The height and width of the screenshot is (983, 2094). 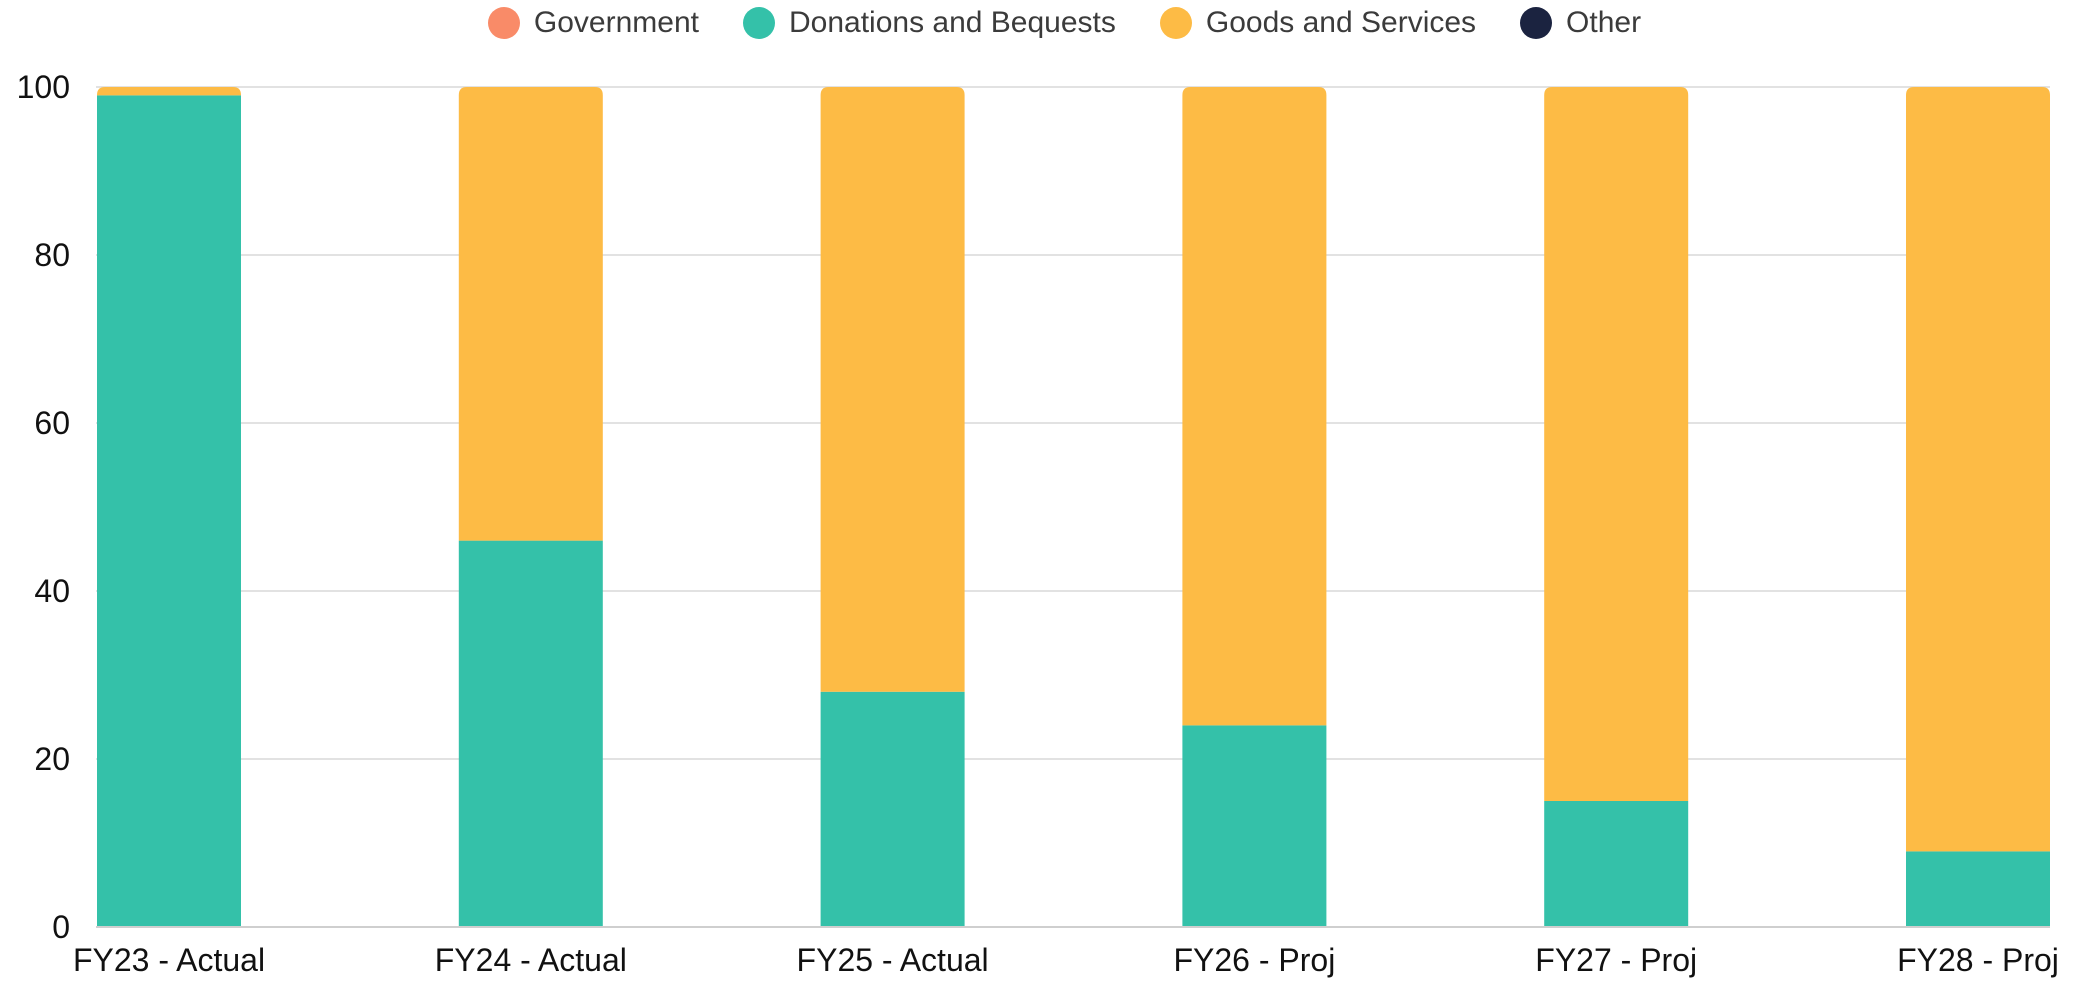 I want to click on y-tick-label: 20, so click(x=52, y=759).